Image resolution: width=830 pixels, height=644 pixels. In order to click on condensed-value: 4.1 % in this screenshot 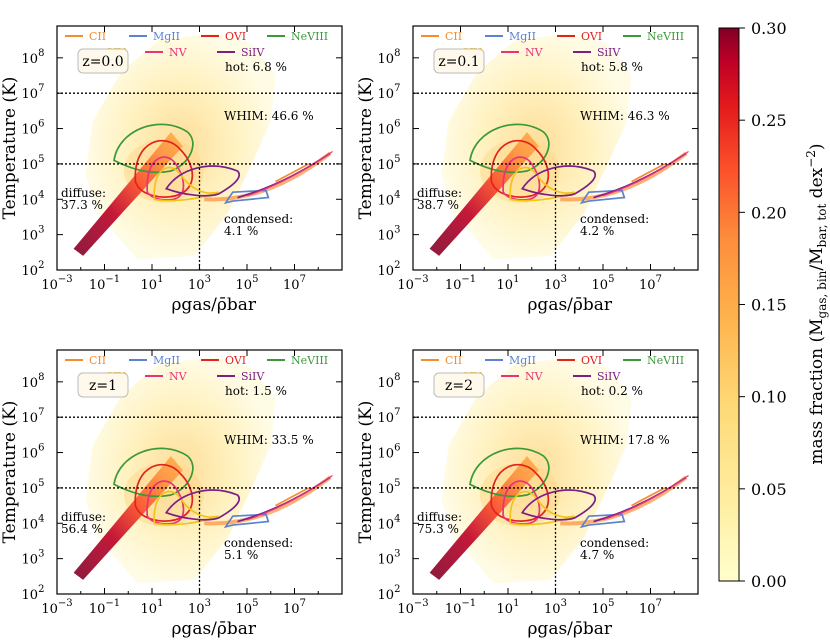, I will do `click(241, 231)`.